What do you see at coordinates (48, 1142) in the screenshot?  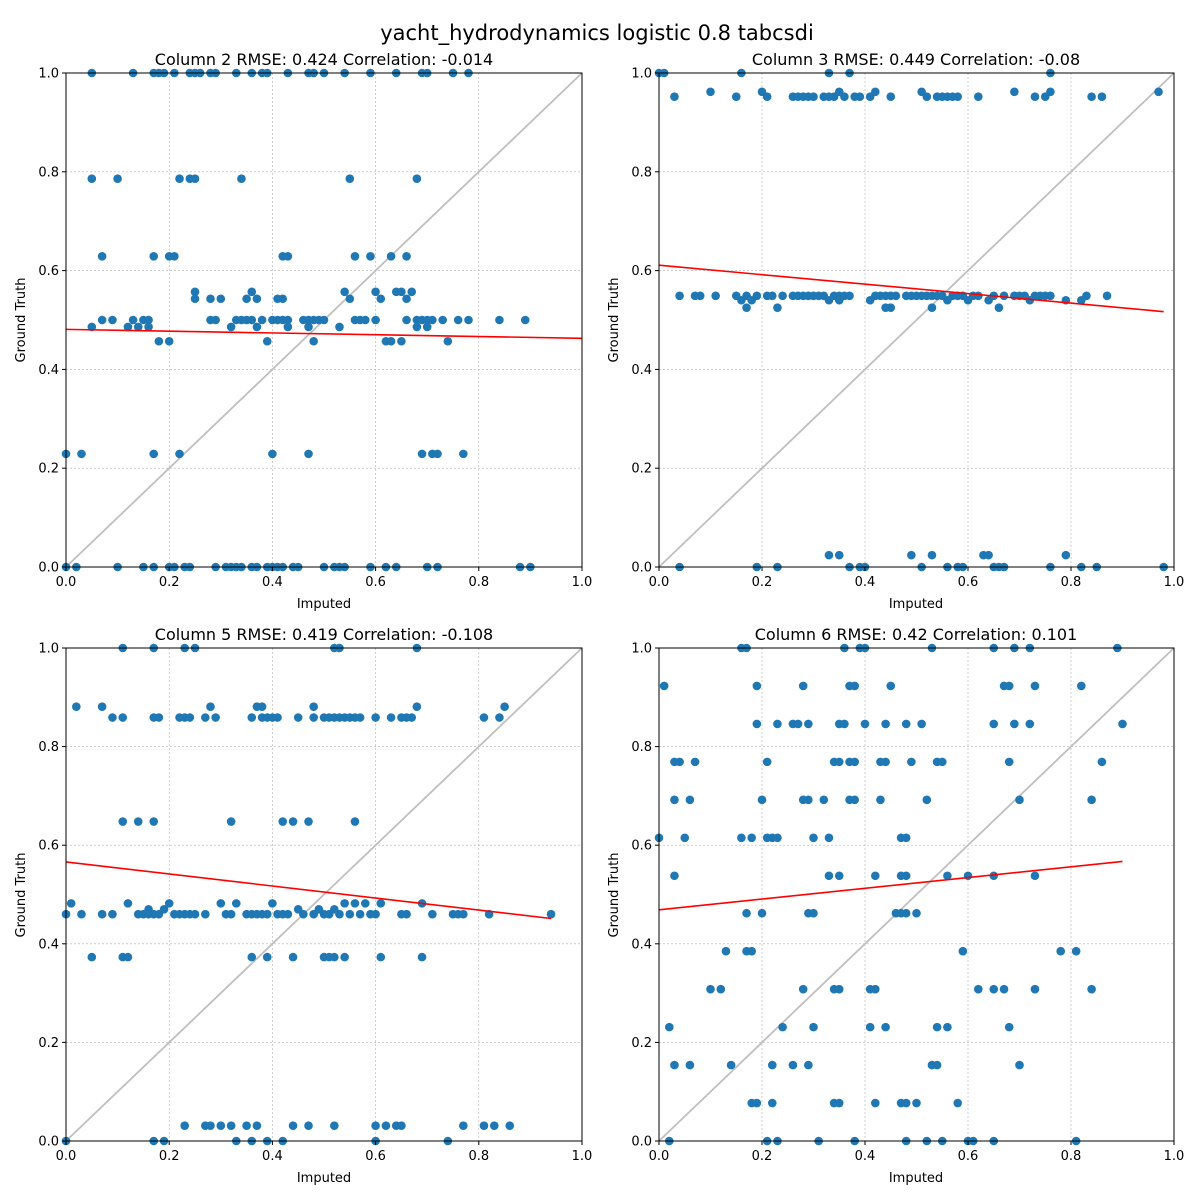 I see `y-tick-label: 0.0` at bounding box center [48, 1142].